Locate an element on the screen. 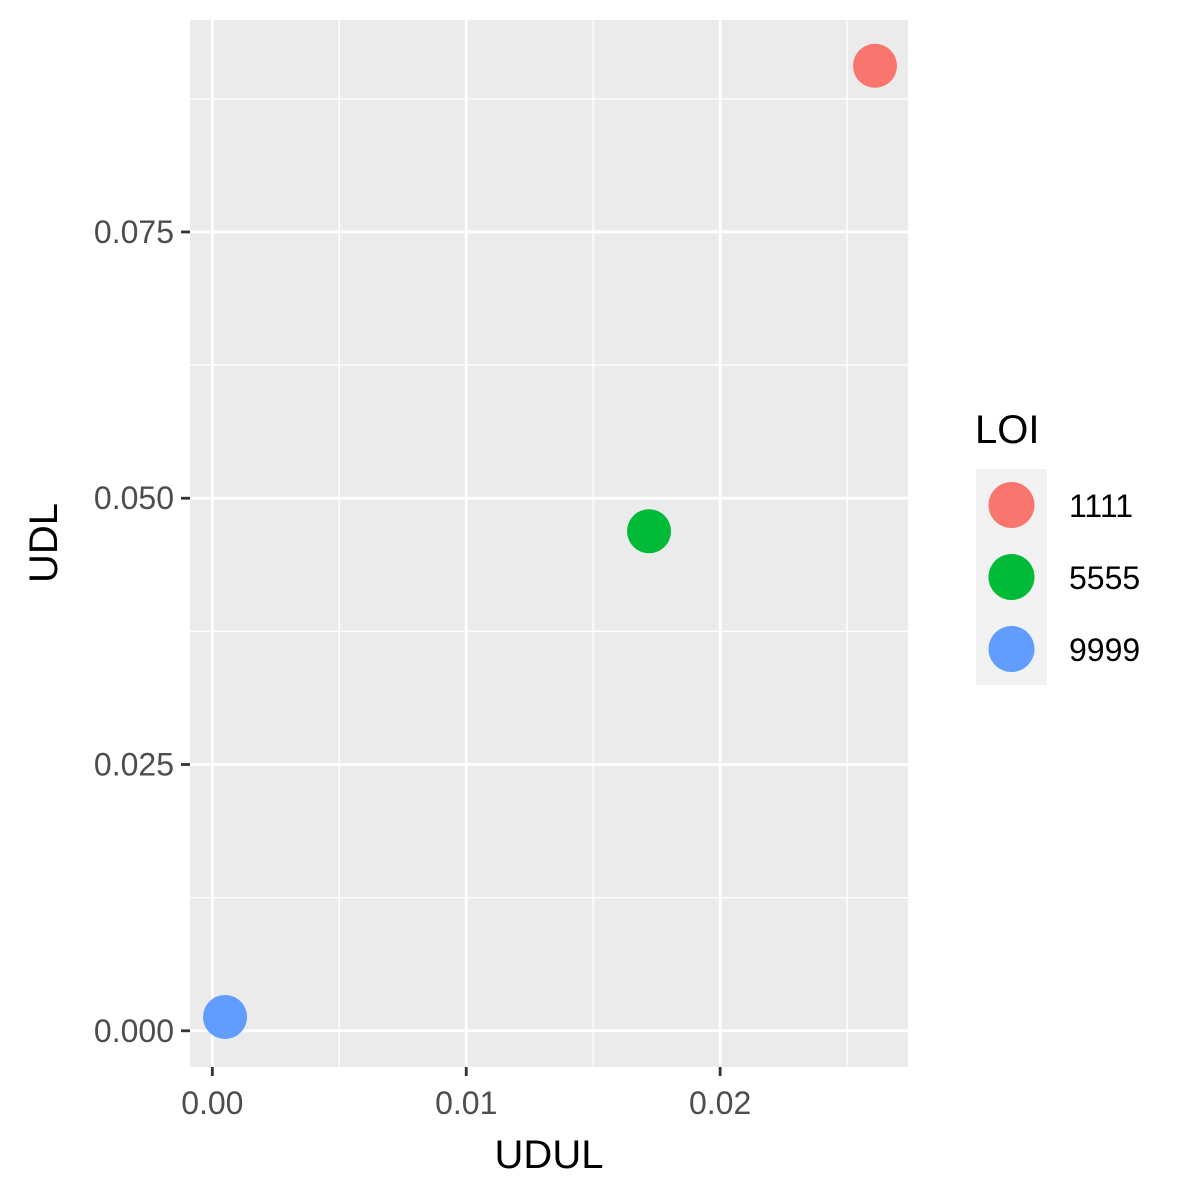 The height and width of the screenshot is (1200, 1200). legend-label: 5555 is located at coordinates (1104, 578).